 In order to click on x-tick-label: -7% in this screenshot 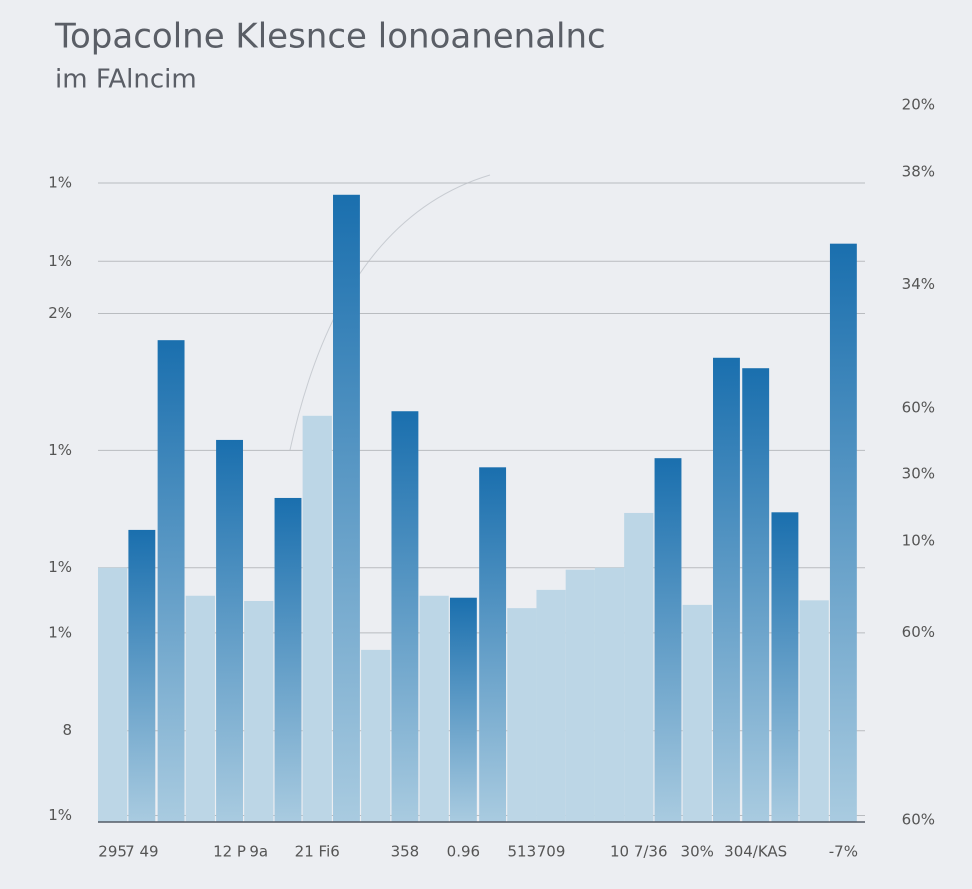, I will do `click(843, 852)`.